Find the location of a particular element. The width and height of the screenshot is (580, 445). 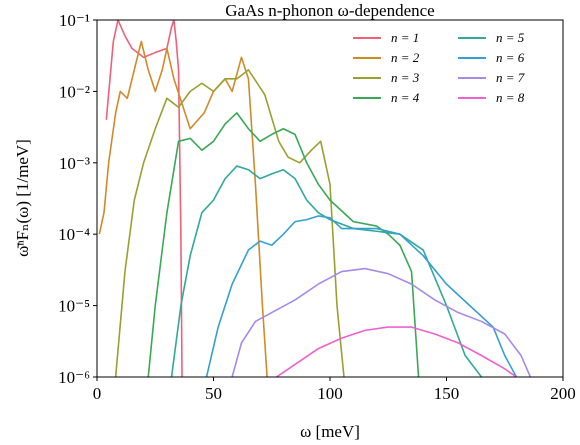

y-tick-label: 10⁻⁶ is located at coordinates (74, 377).